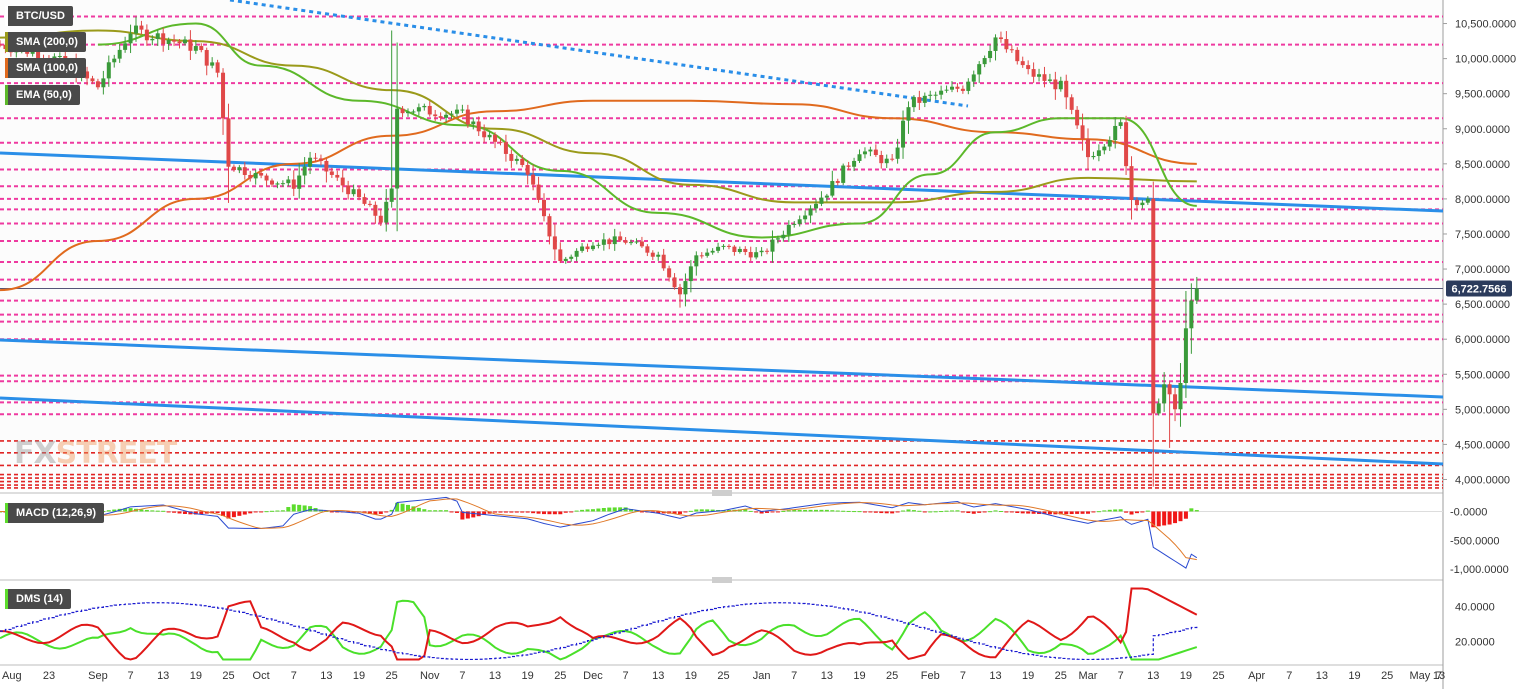 The image size is (1534, 694). I want to click on macd-tag: MACD (12,26,9), so click(55, 513).